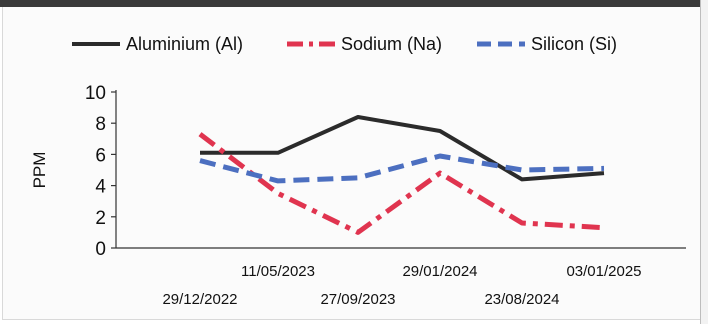 The height and width of the screenshot is (324, 708). What do you see at coordinates (95, 93) in the screenshot?
I see `y-tick-label: 10` at bounding box center [95, 93].